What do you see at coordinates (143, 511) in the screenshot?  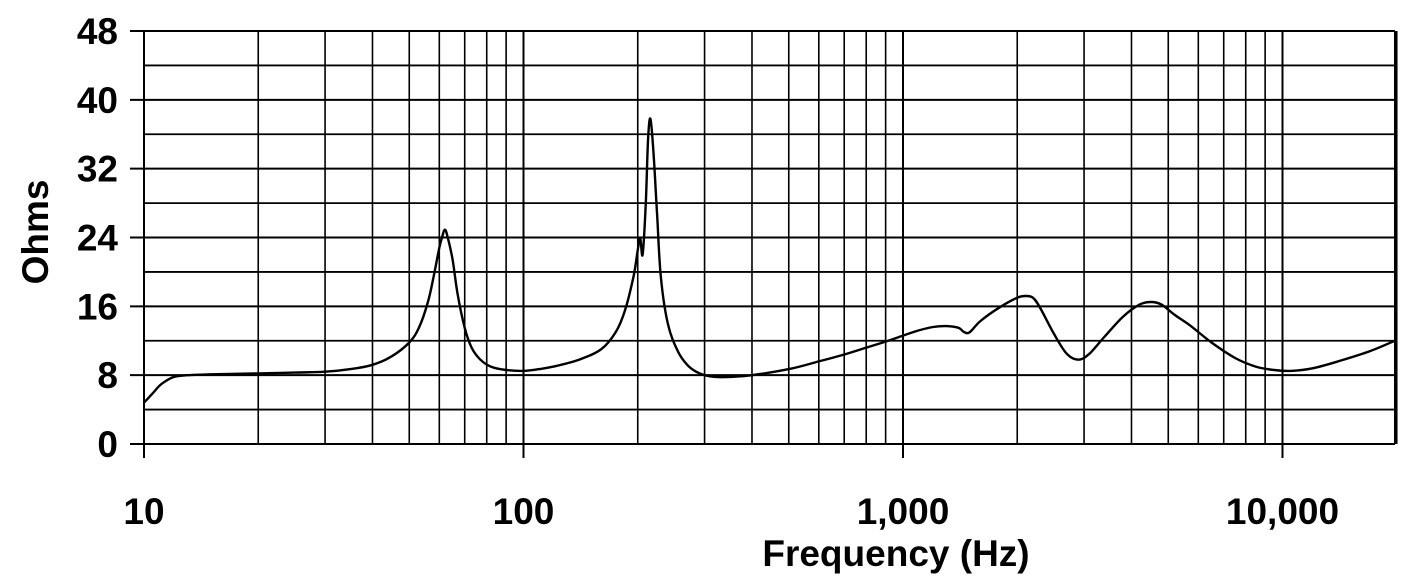 I see `x-tick-label: 10` at bounding box center [143, 511].